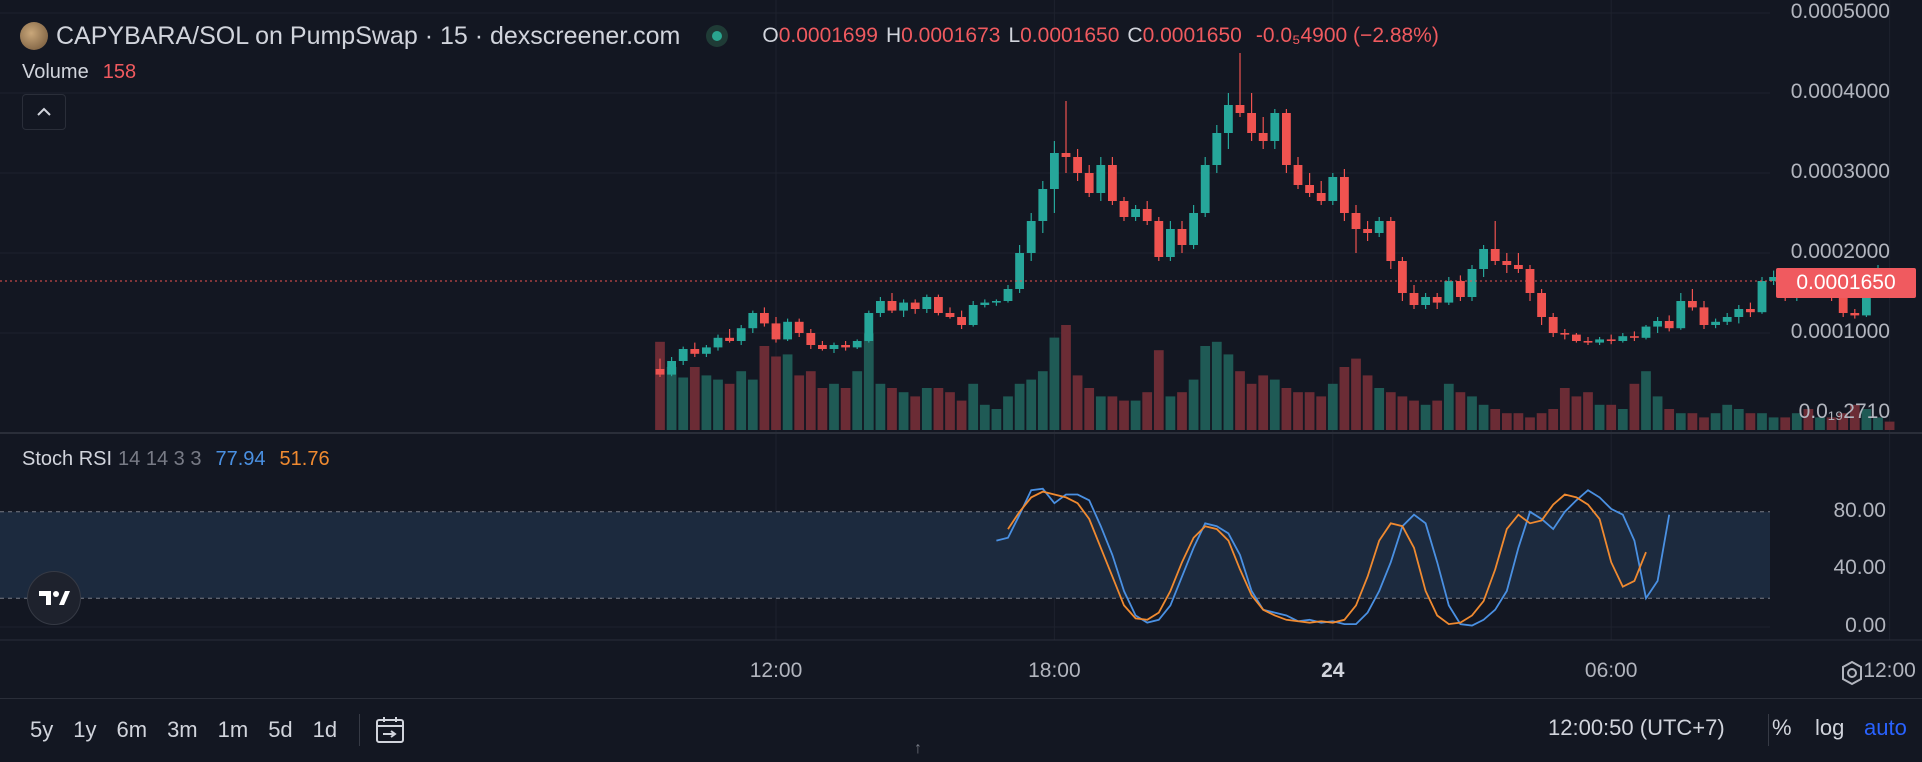 The height and width of the screenshot is (762, 1922). I want to click on time-tick-label: 12:00, so click(1889, 670).